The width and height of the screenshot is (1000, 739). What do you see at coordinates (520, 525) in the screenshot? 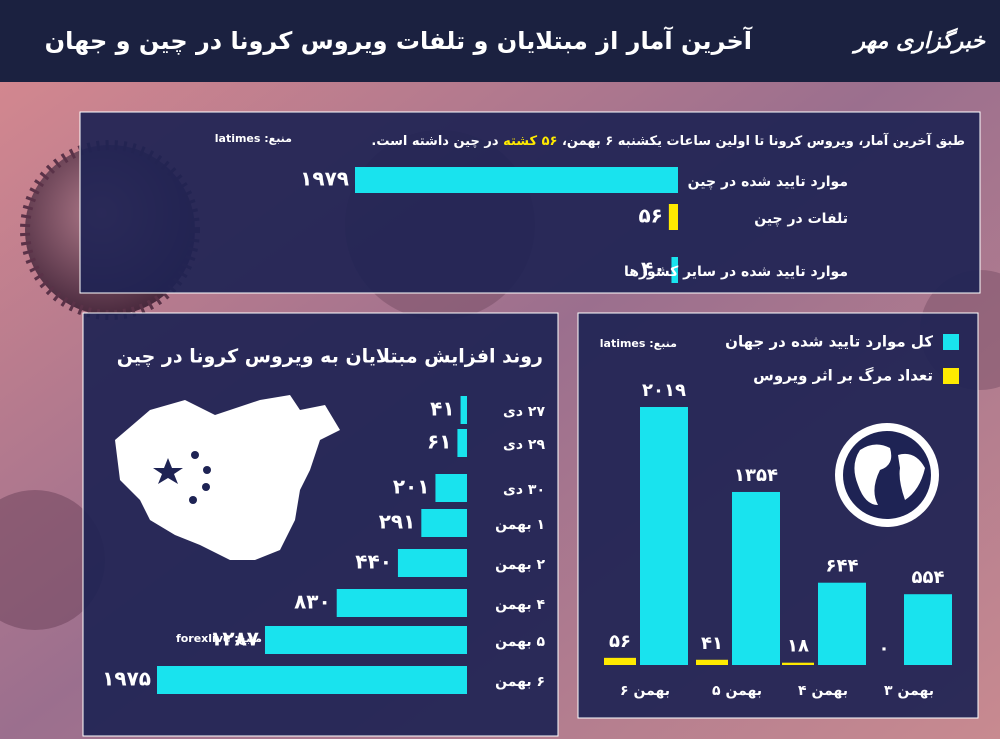
I see `category-label: ۱ بهمن` at bounding box center [520, 525].